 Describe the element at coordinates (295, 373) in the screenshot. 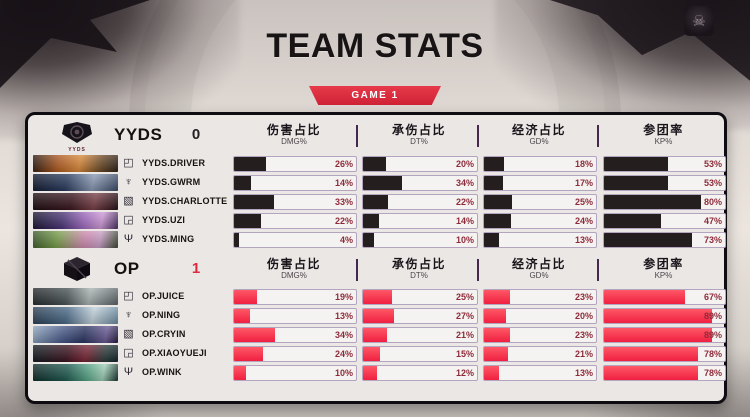

I see `dmg-bar: 10%` at that location.